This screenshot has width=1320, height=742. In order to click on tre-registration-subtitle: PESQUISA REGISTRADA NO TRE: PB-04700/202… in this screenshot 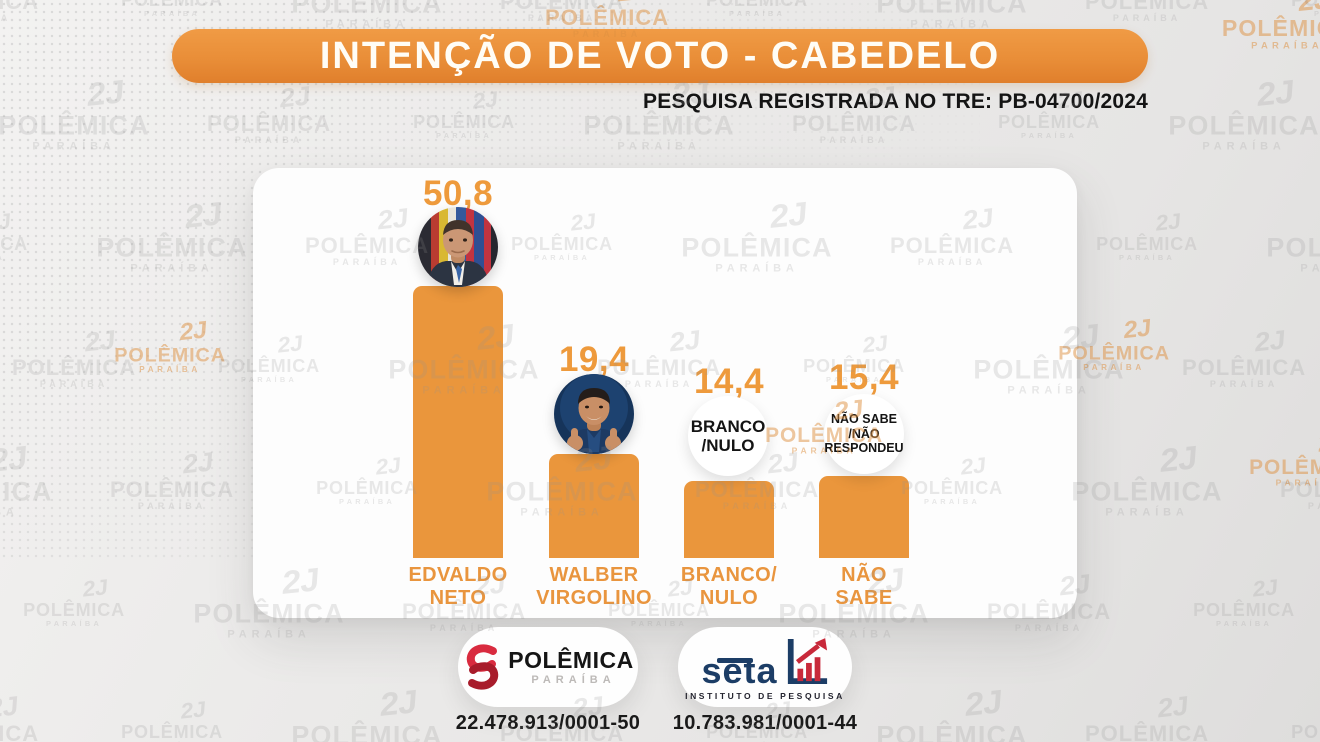, I will do `click(895, 101)`.